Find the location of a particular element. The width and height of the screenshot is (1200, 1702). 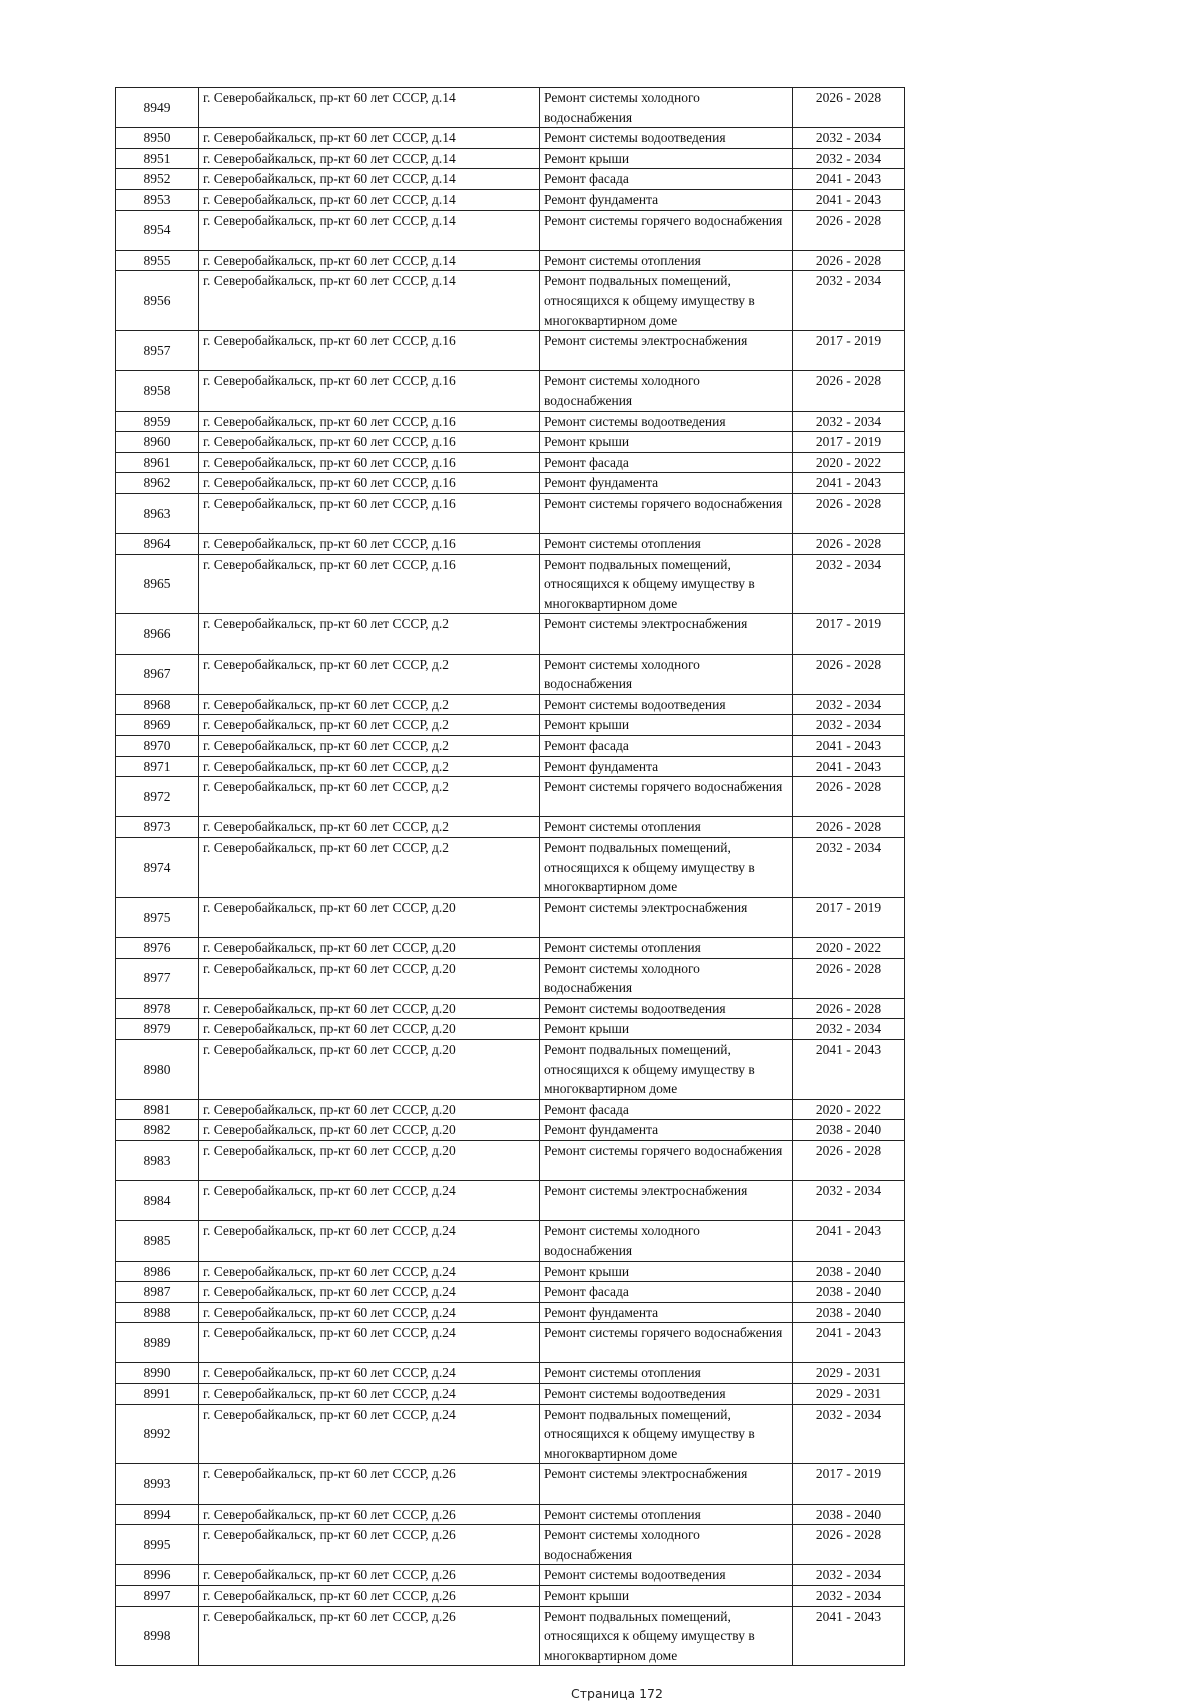

row-number-cell: 8965 is located at coordinates (157, 584).